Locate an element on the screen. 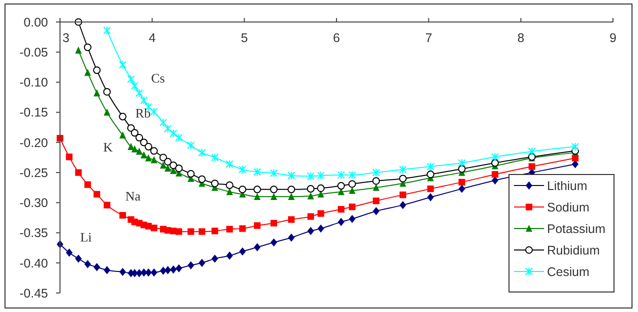 This screenshot has height=312, width=638. y-tick-label: -0.30 is located at coordinates (34, 203).